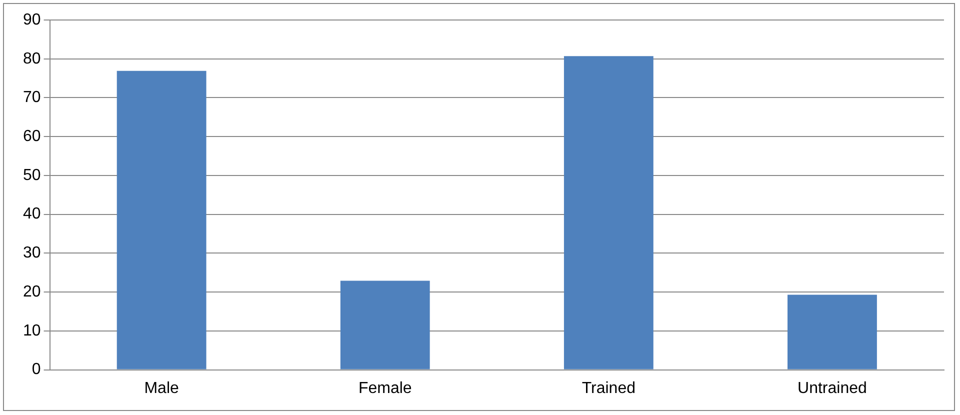 The image size is (960, 415). Describe the element at coordinates (32, 19) in the screenshot. I see `y-tick-label: 90` at that location.